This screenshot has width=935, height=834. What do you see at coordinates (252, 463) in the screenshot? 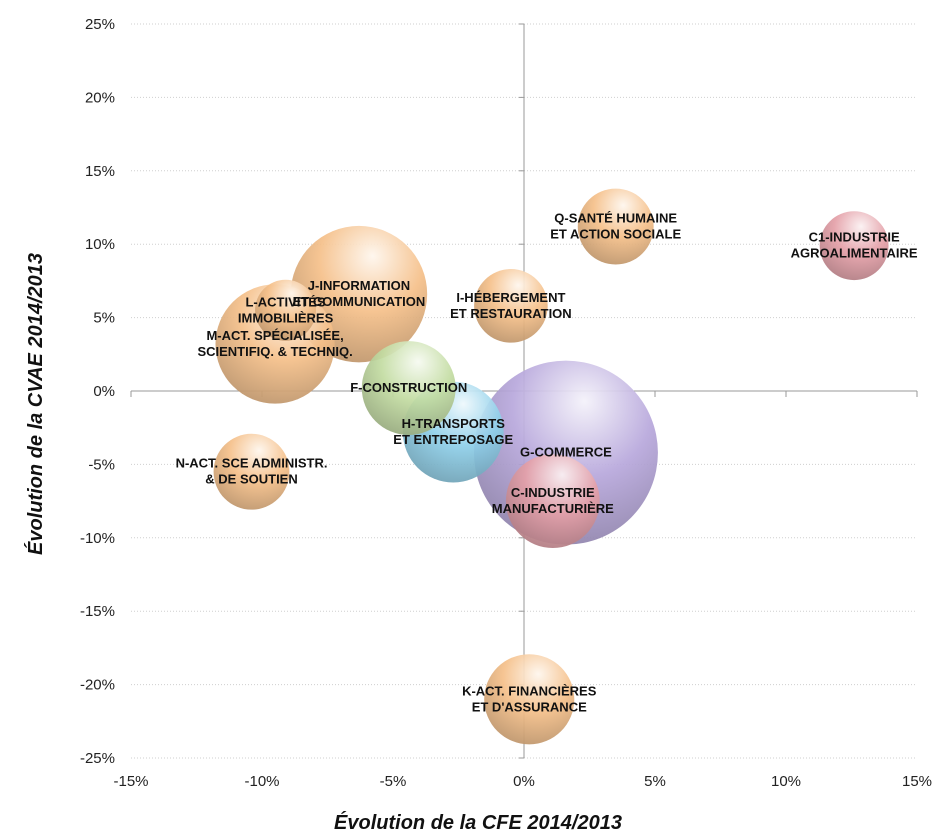
I see `bubble-label: N-ACT. SCE ADMINISTR.` at bounding box center [252, 463].